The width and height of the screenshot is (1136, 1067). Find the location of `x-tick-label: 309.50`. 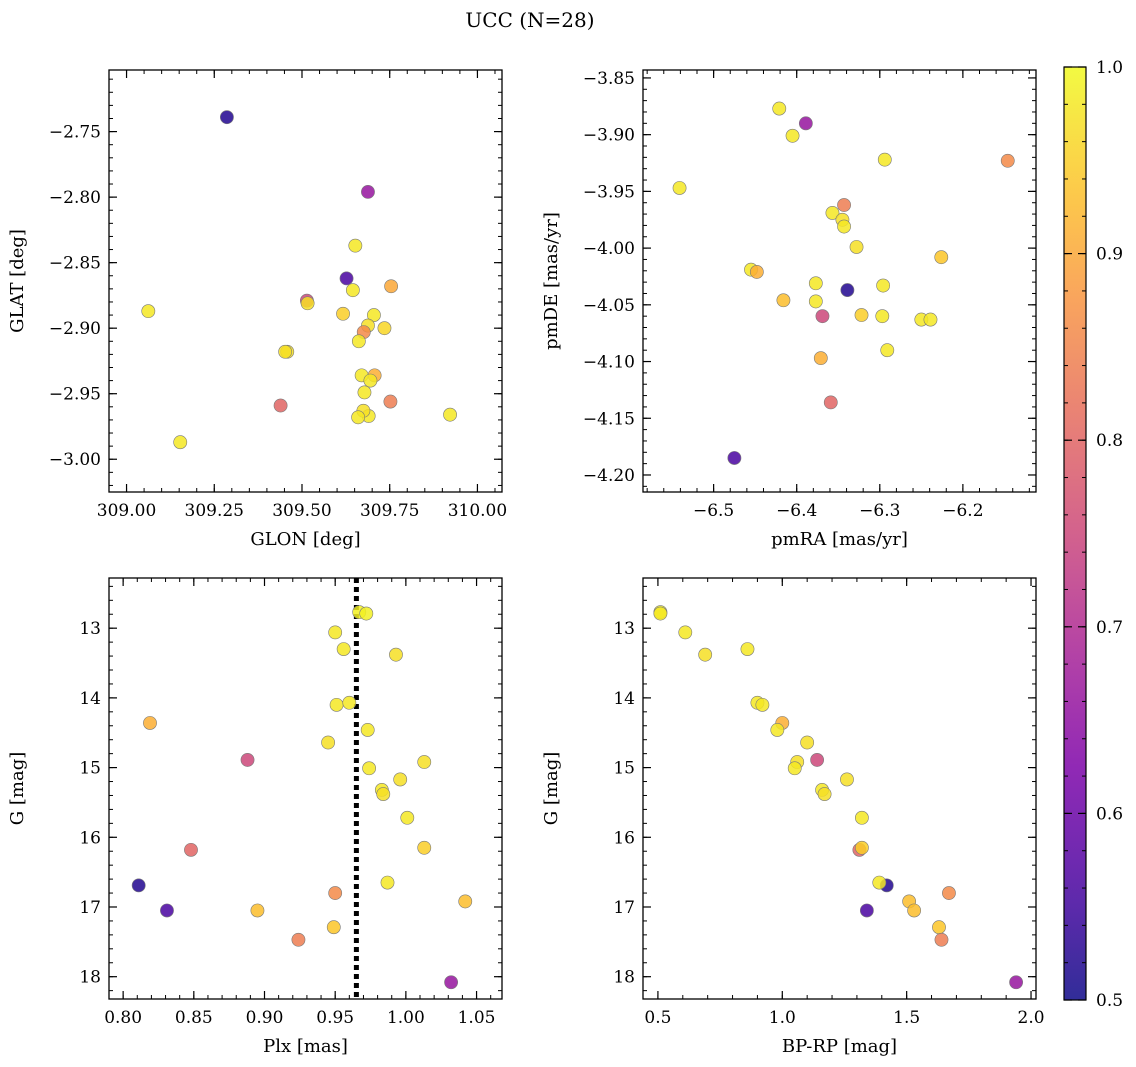

x-tick-label: 309.50 is located at coordinates (301, 511).